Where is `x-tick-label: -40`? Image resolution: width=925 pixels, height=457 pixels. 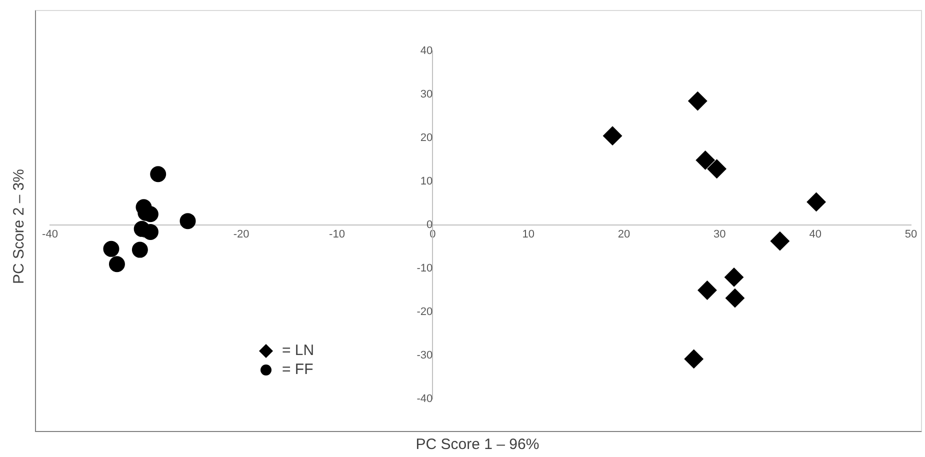
x-tick-label: -40 is located at coordinates (50, 234).